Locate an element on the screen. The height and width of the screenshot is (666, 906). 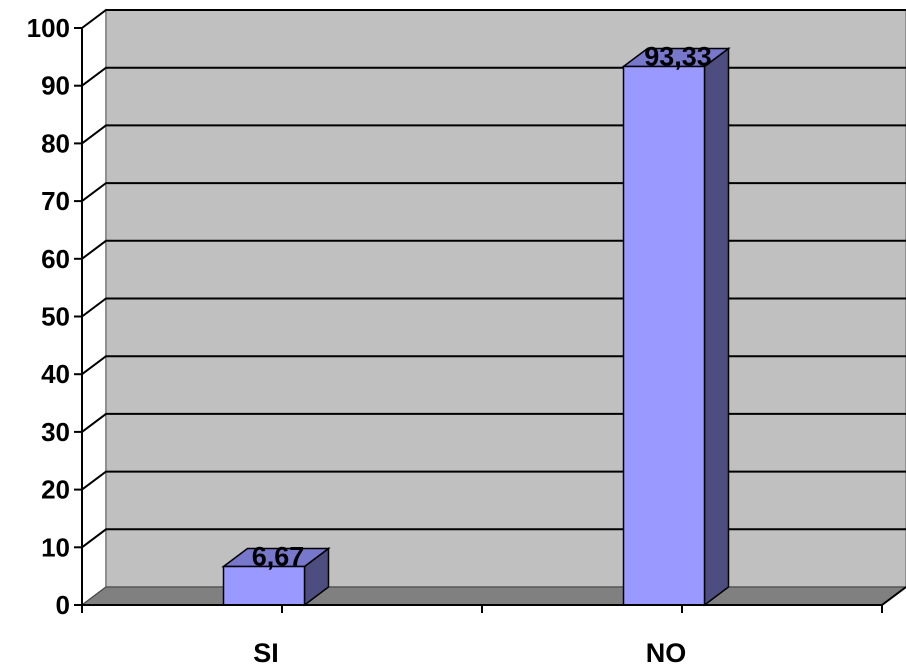
y-tick-label: 90 is located at coordinates (55, 86).